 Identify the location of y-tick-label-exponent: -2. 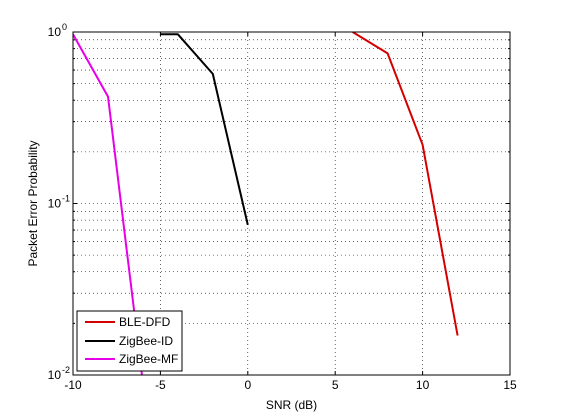
(66, 370).